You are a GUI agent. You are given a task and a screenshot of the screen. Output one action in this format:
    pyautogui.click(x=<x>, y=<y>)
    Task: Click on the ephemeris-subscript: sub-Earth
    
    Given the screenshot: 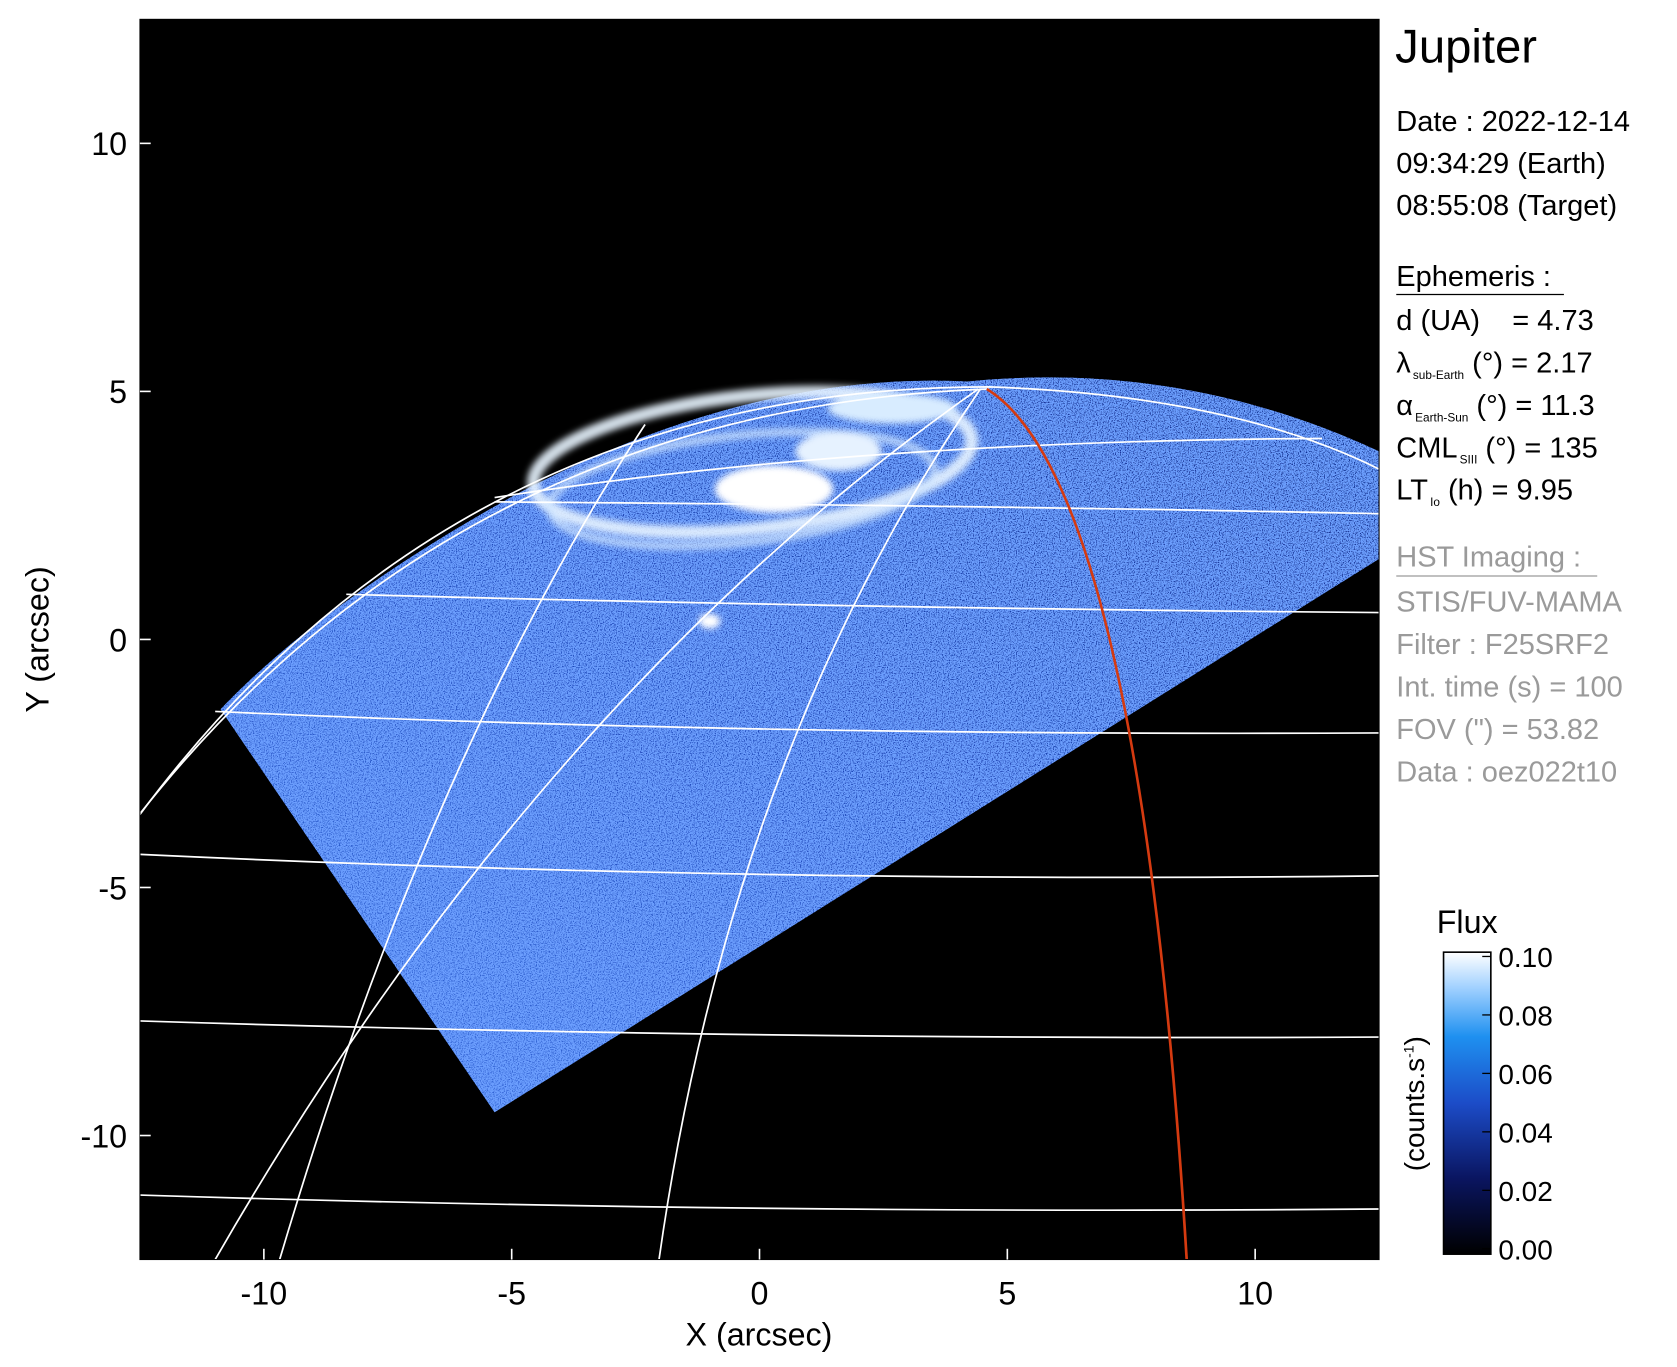 What is the action you would take?
    pyautogui.click(x=1438, y=375)
    